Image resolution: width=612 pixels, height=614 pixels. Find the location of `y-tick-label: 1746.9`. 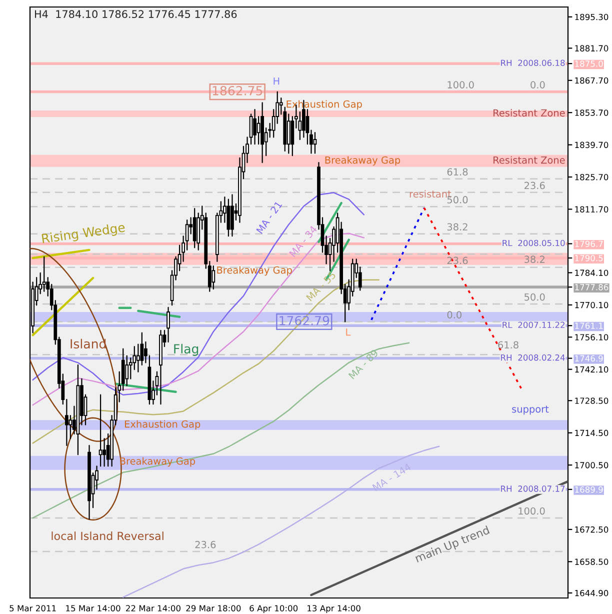

y-tick-label: 1746.9 is located at coordinates (589, 358).